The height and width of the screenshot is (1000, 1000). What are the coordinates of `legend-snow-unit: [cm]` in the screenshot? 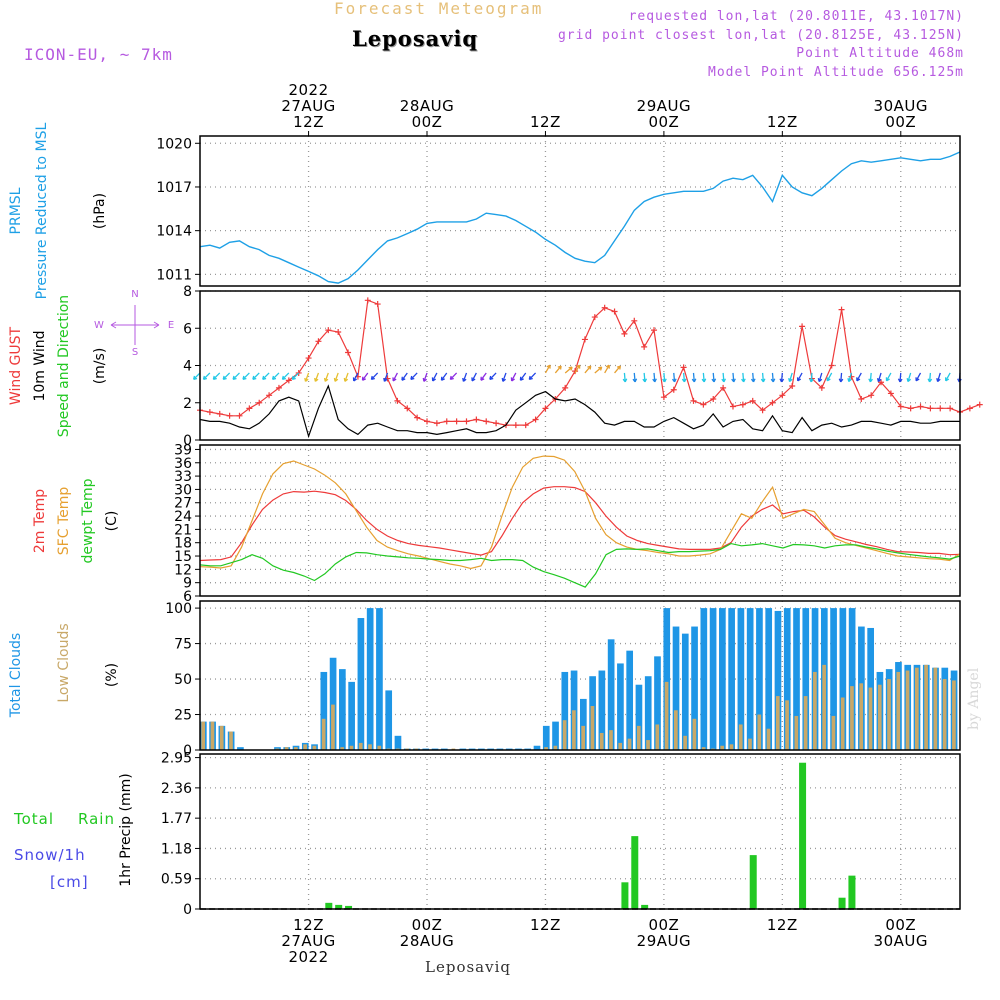 It's located at (69, 882).